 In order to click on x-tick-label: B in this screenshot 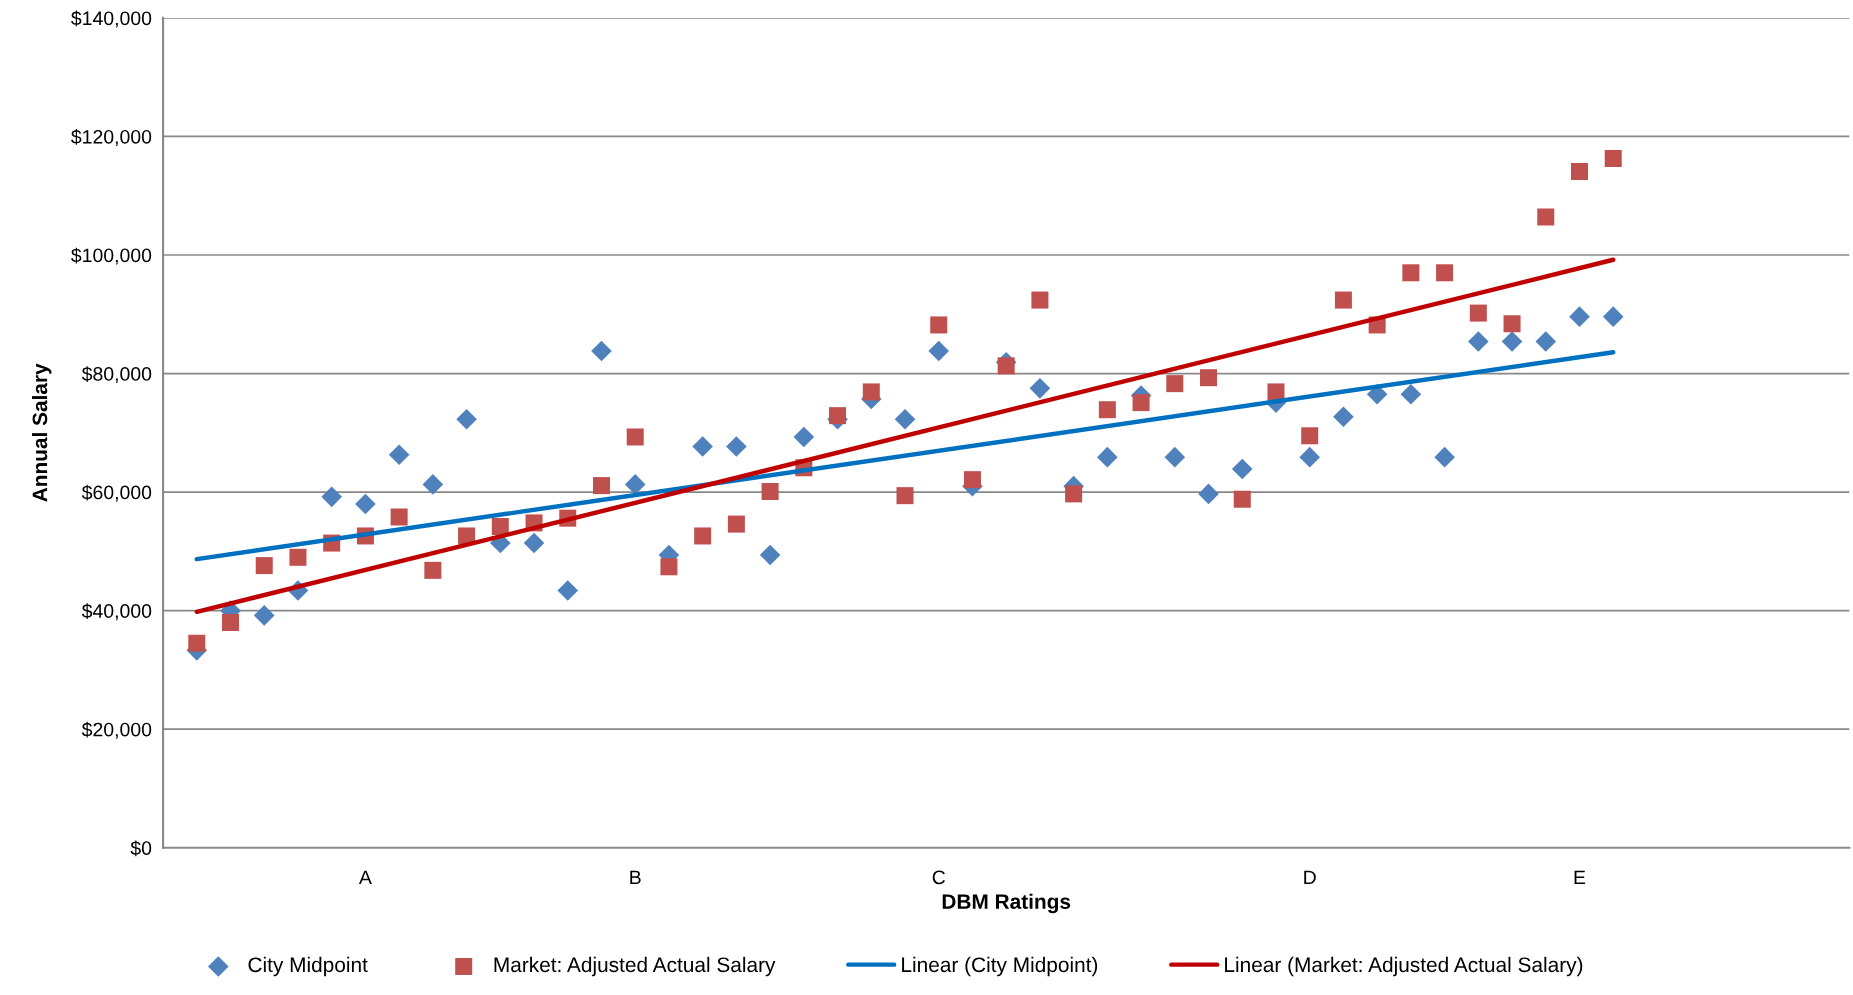, I will do `click(635, 877)`.